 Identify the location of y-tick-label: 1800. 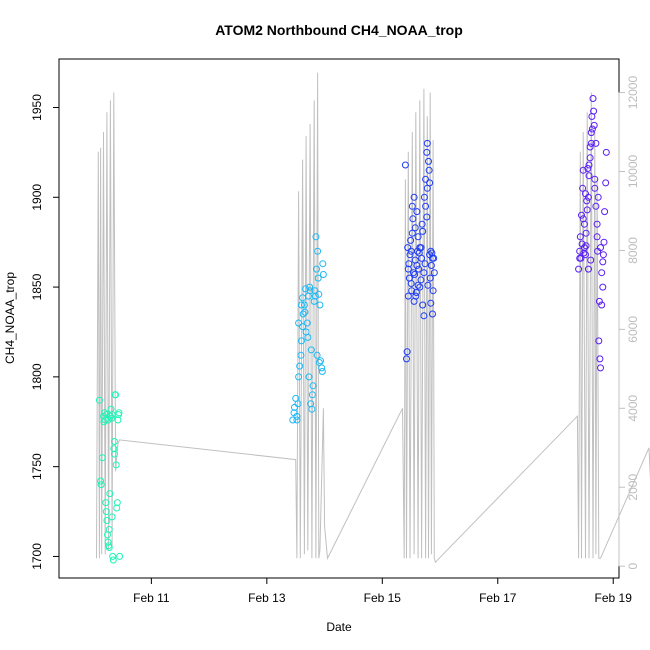
(37, 376).